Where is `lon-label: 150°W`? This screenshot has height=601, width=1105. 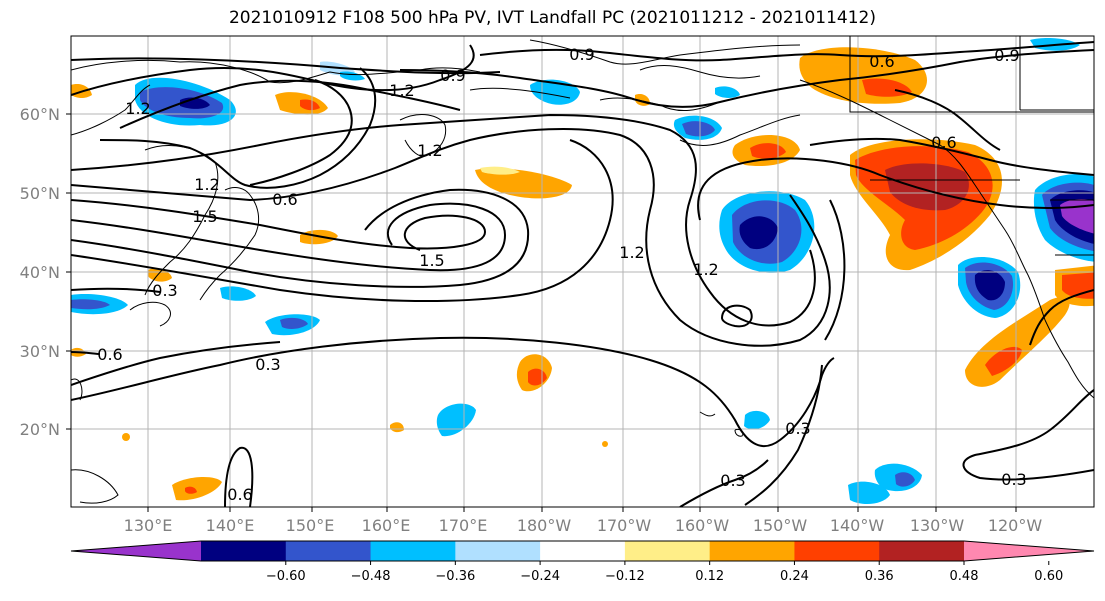
lon-label: 150°W is located at coordinates (780, 525).